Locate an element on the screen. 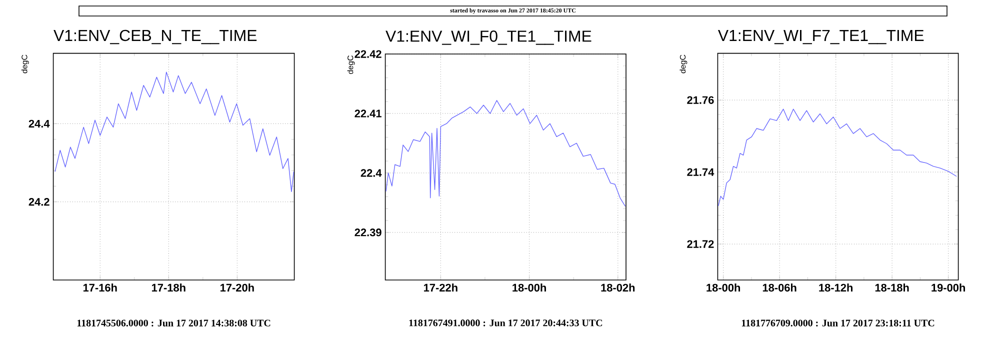 The width and height of the screenshot is (996, 339). text: 1181776709.0000 : Jun 17 2017 23:18:11 UTC is located at coordinates (838, 323).